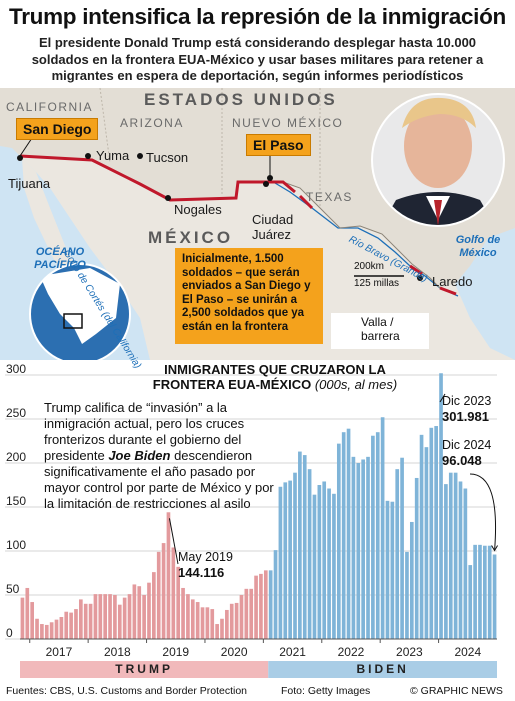 The image size is (515, 701). What do you see at coordinates (409, 652) in the screenshot?
I see `x-tick-label: 2023` at bounding box center [409, 652].